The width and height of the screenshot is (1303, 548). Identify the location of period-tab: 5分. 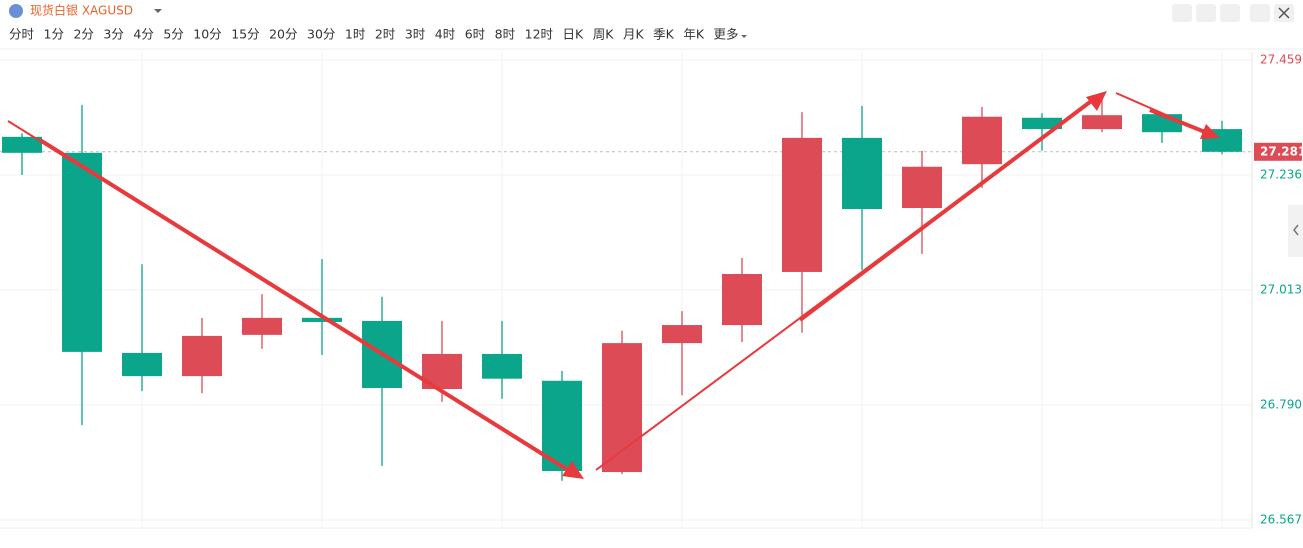
(173, 34).